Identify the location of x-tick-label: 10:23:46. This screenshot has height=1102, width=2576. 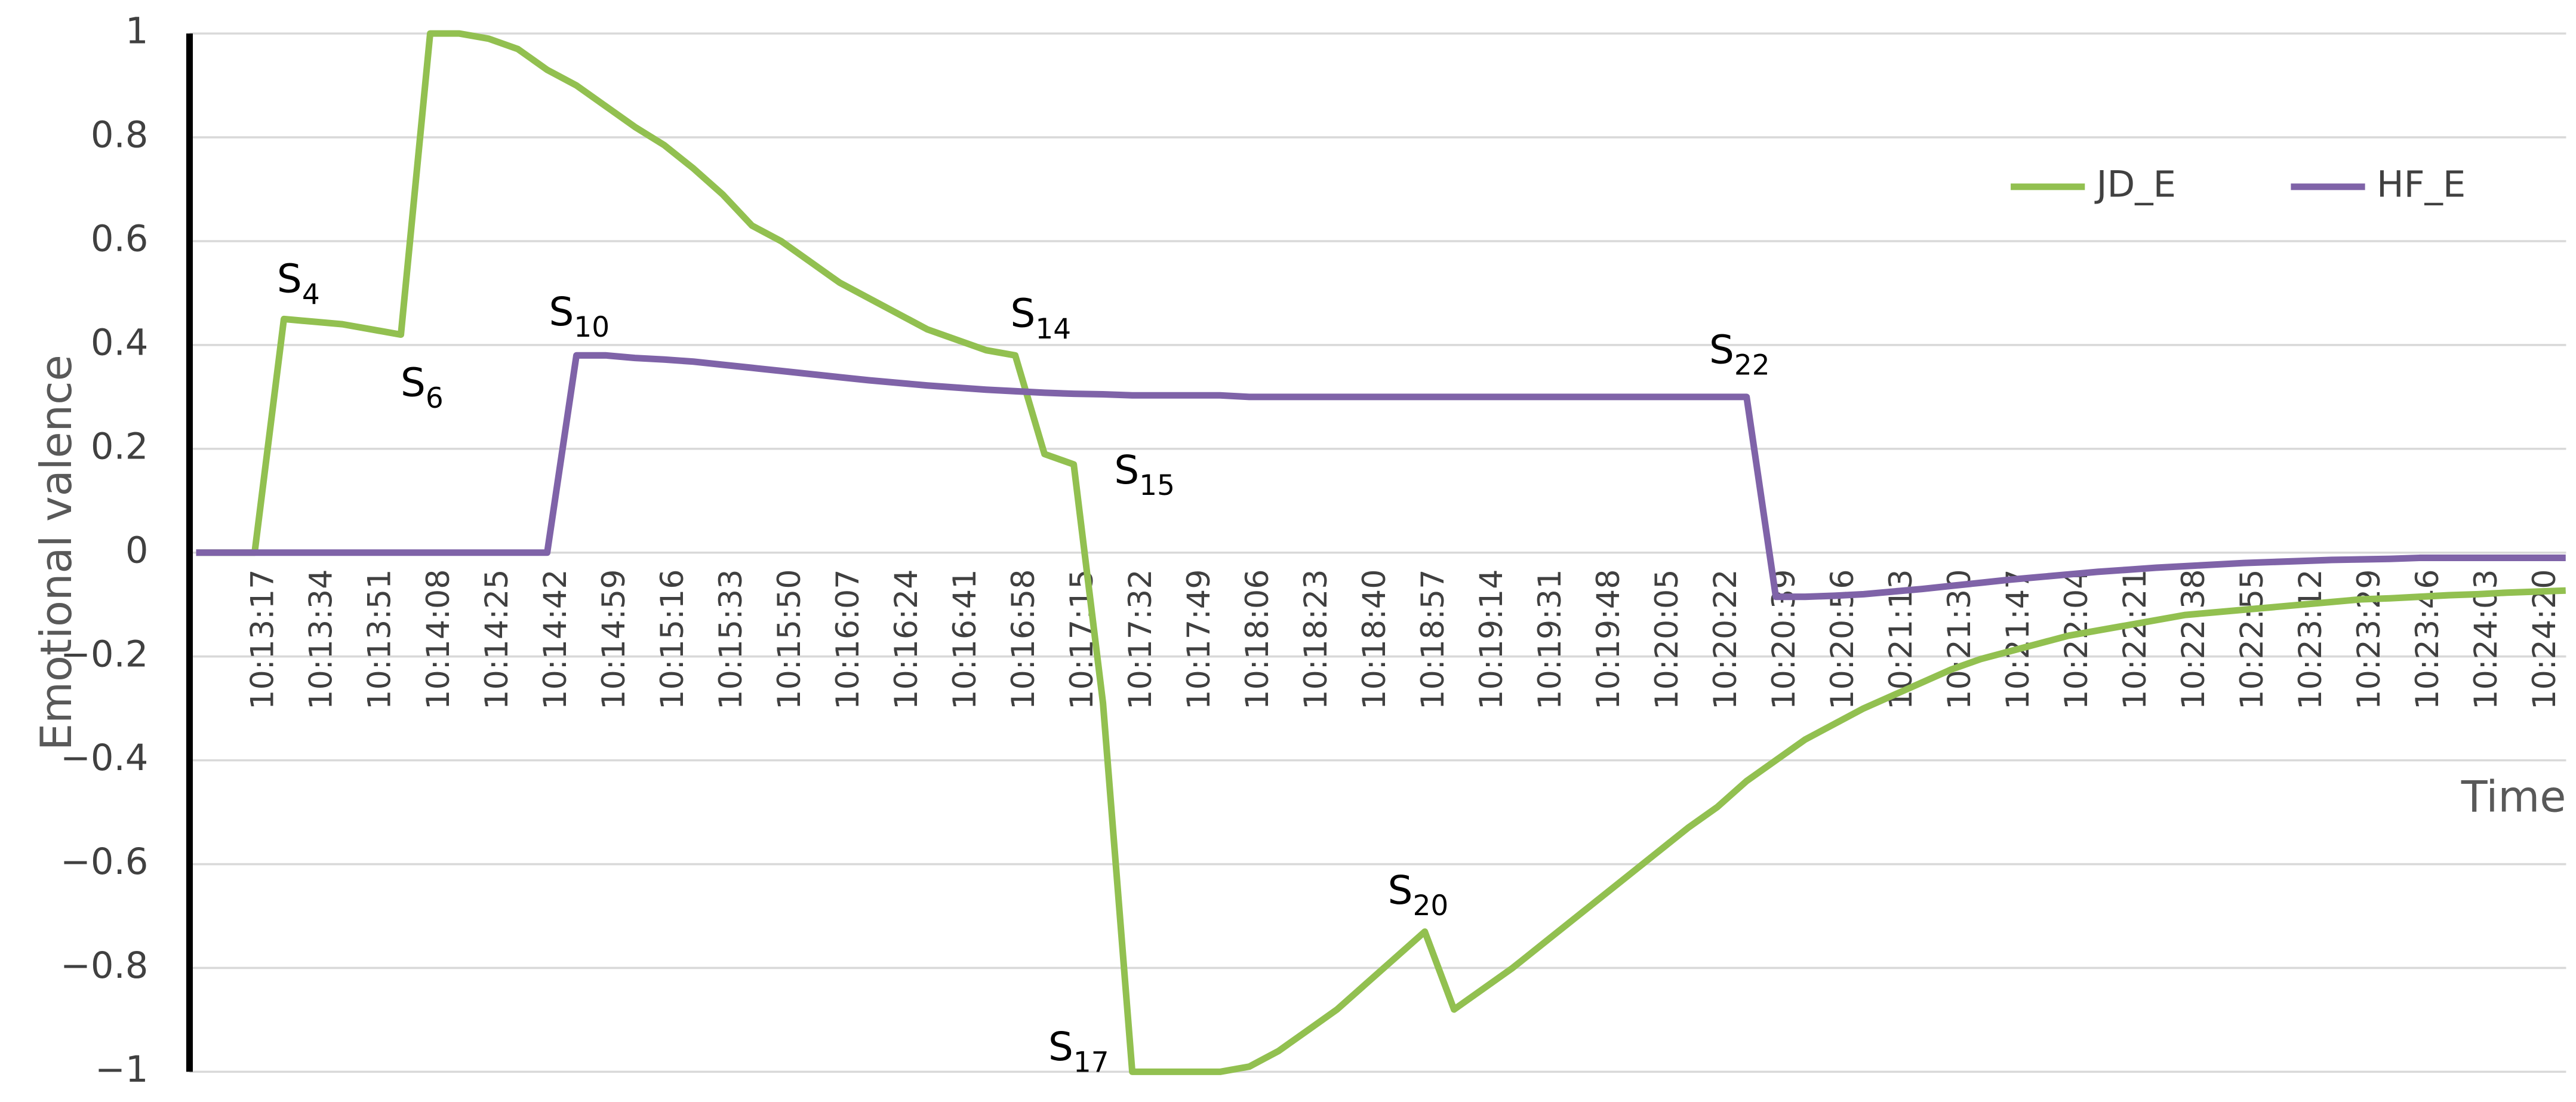
(2427, 639).